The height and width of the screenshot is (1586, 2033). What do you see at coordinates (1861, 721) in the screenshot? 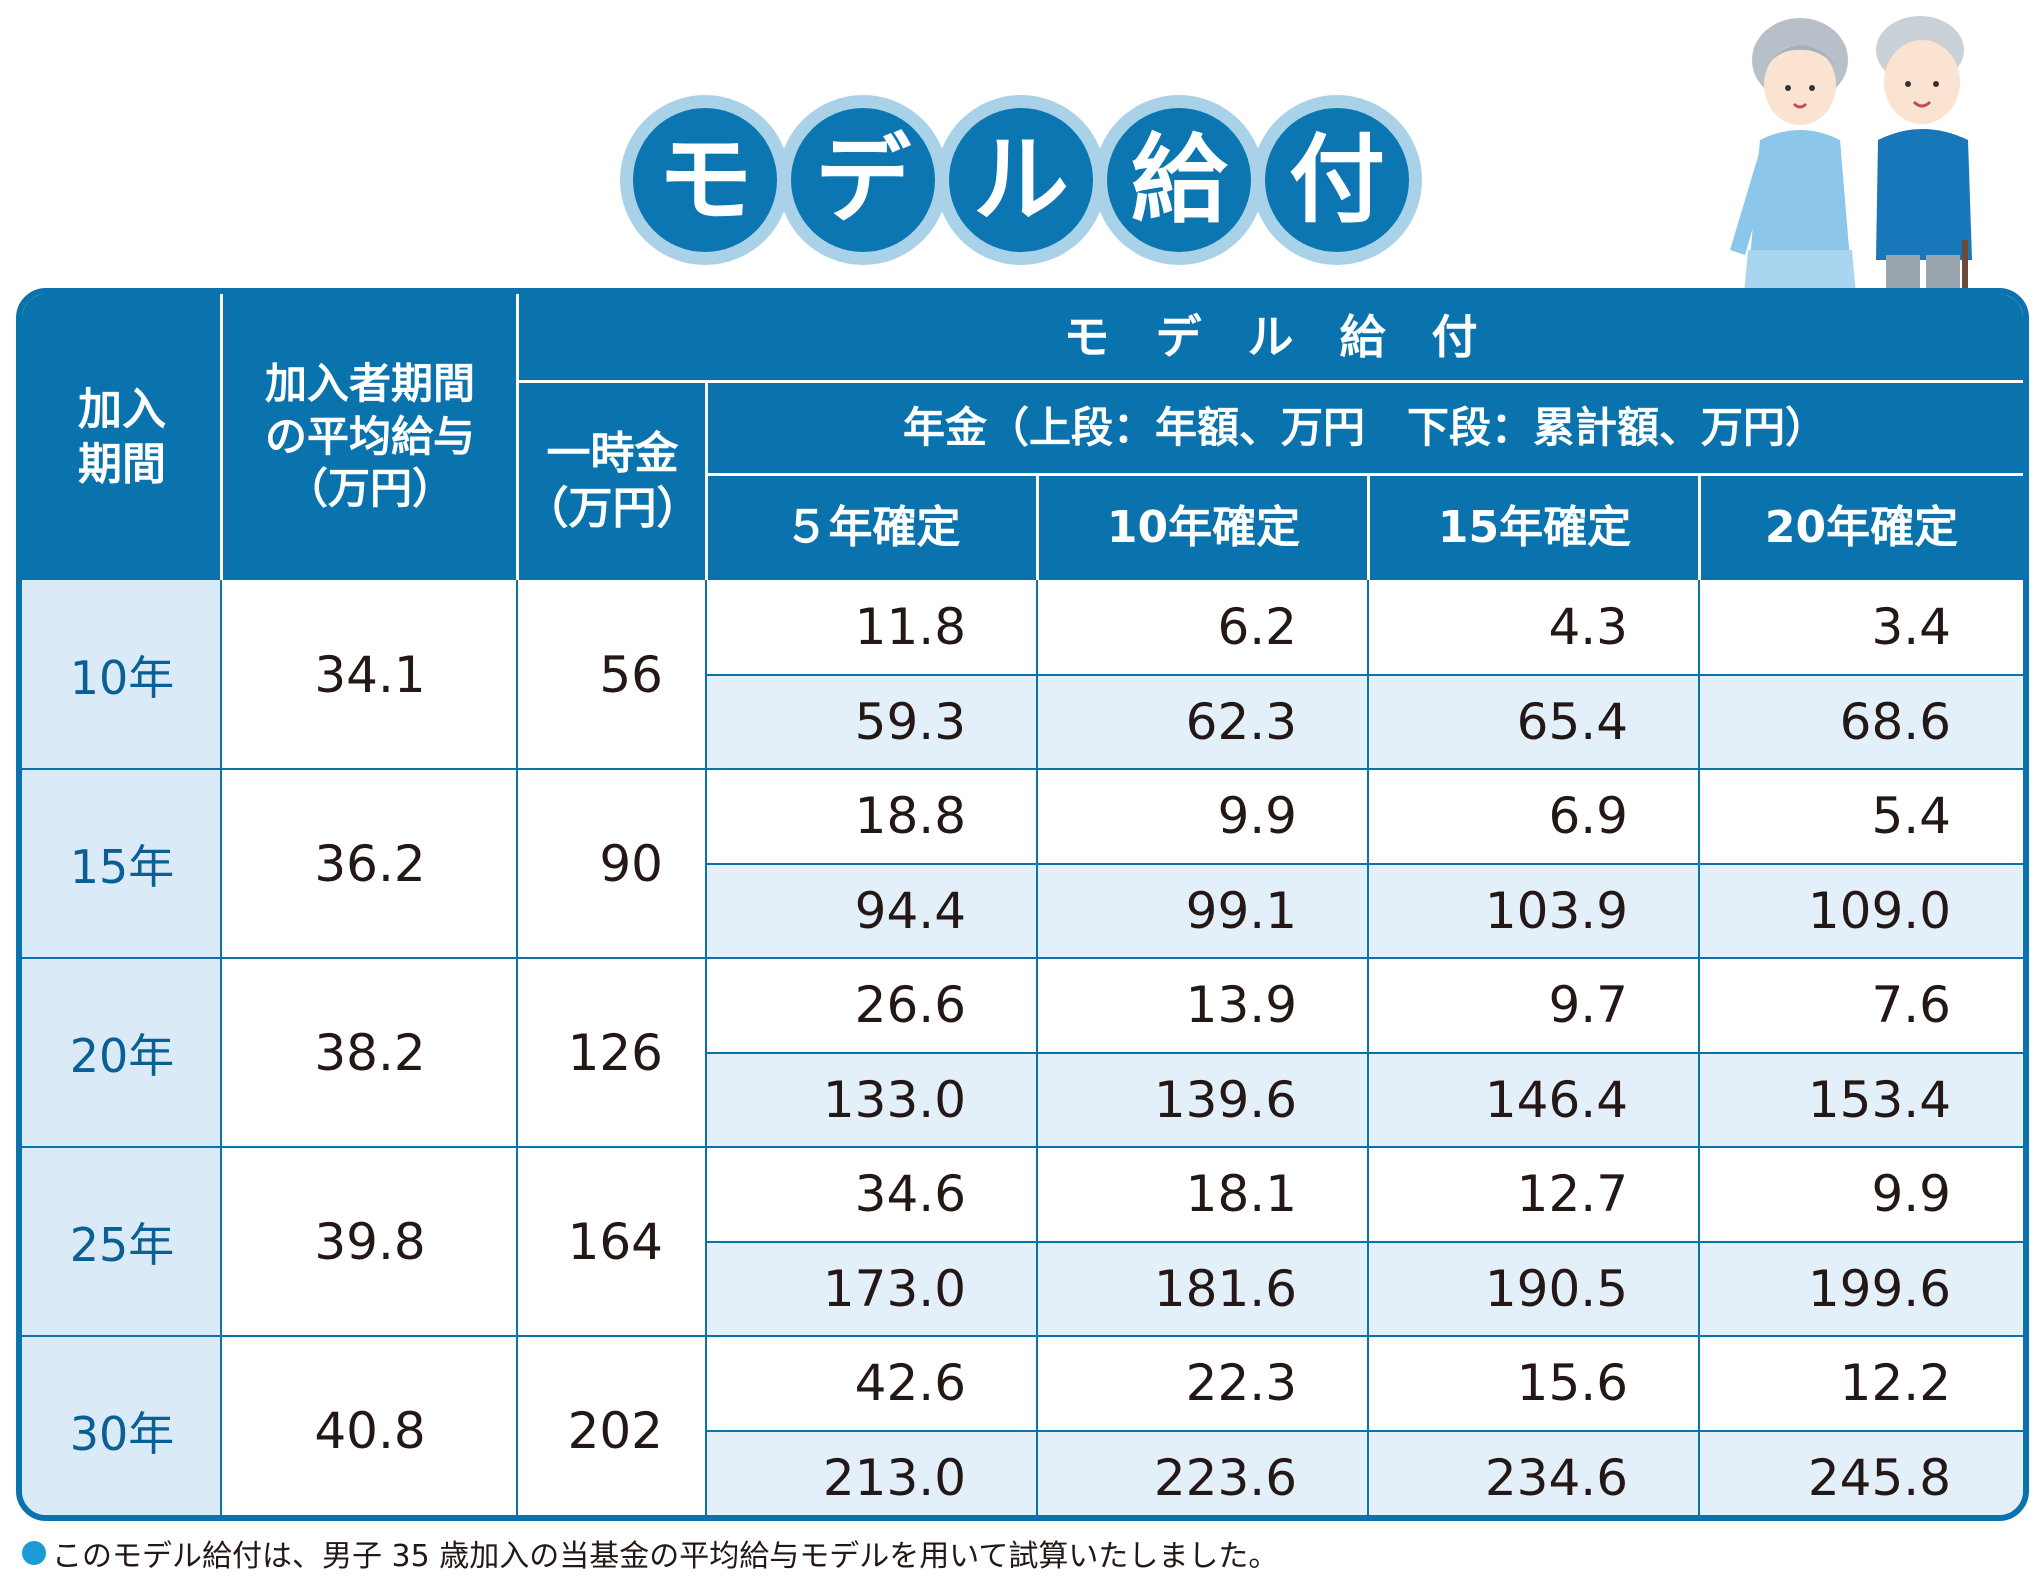
I see `cumulative-amount: 68.6` at bounding box center [1861, 721].